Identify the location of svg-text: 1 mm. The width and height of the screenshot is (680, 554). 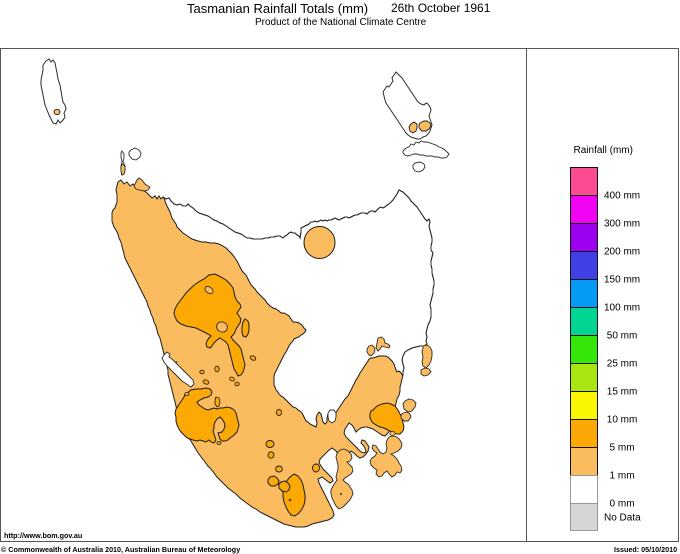
(619, 476).